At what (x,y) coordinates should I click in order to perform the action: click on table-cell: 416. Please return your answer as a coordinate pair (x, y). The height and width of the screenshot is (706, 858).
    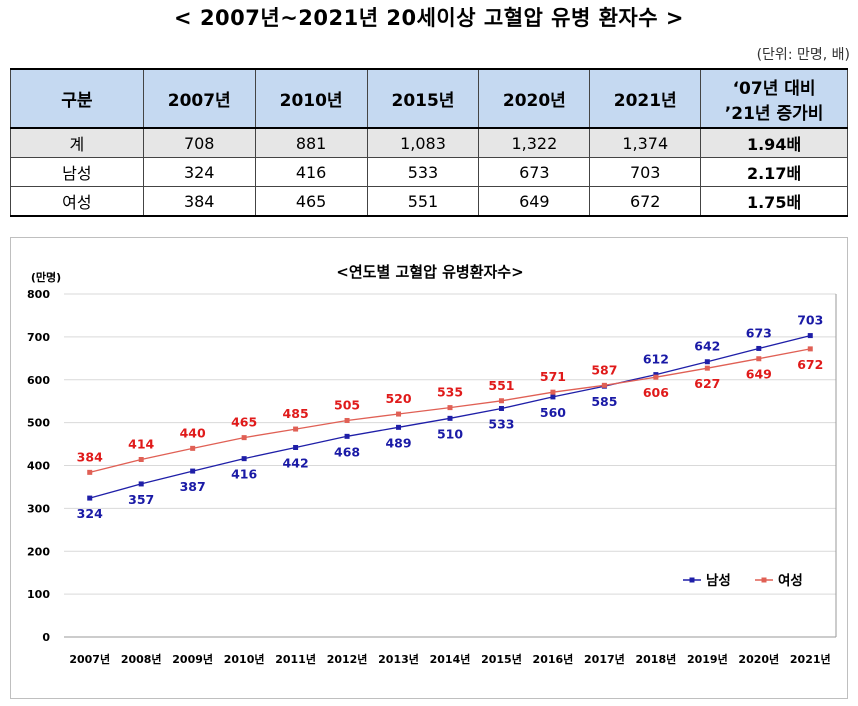
    Looking at the image, I should click on (311, 172).